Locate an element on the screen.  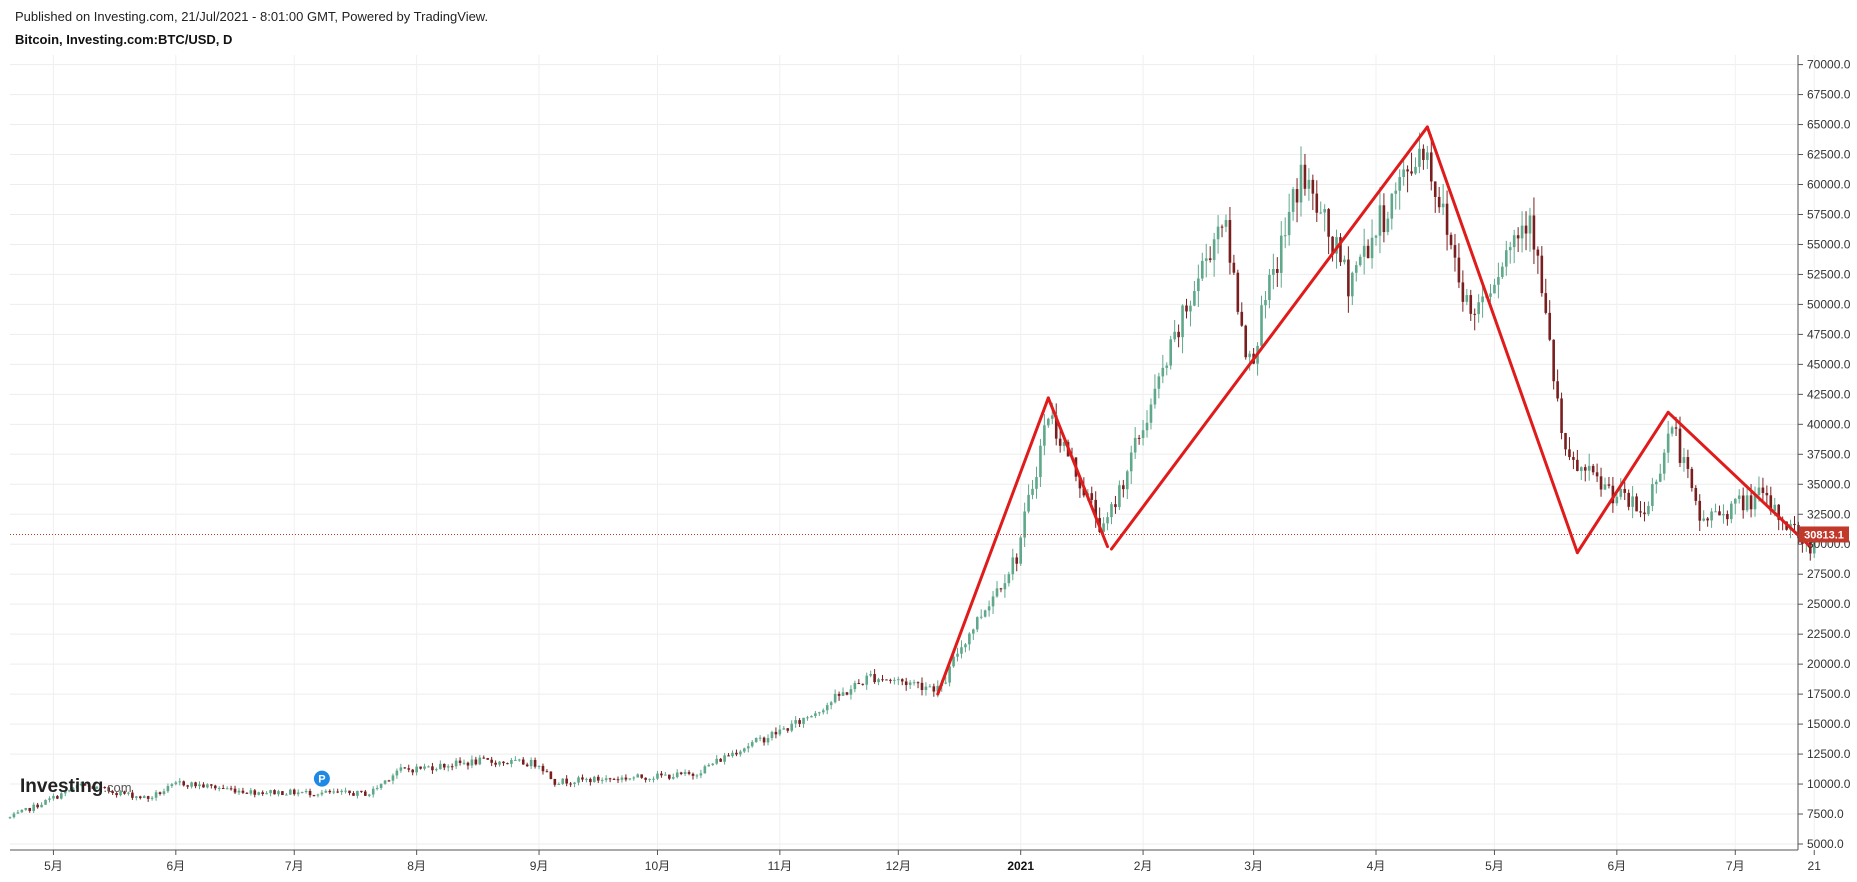
y-tick-label: 45000.0 is located at coordinates (1829, 364).